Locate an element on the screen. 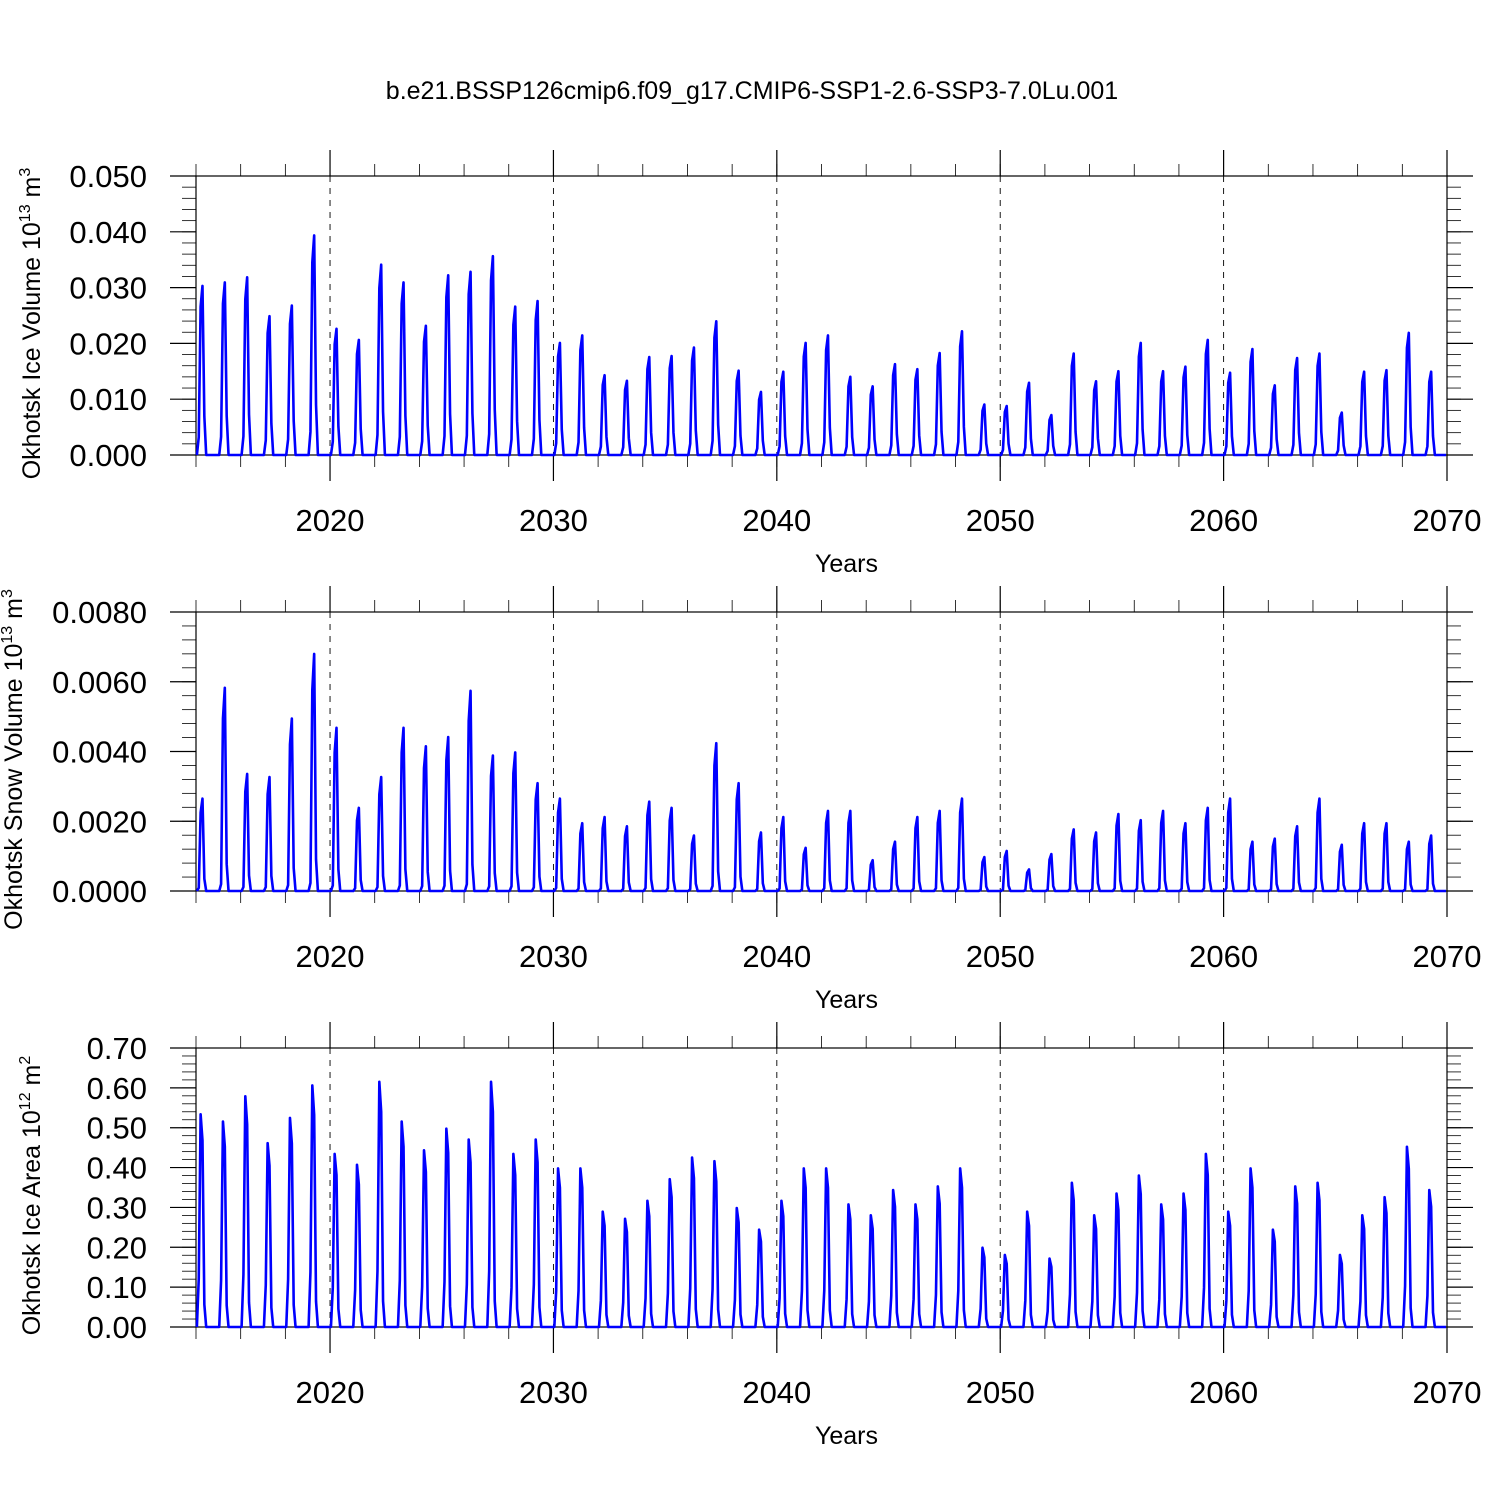 This screenshot has width=1500, height=1500. y-tick-label: 0.00 is located at coordinates (117, 1327).